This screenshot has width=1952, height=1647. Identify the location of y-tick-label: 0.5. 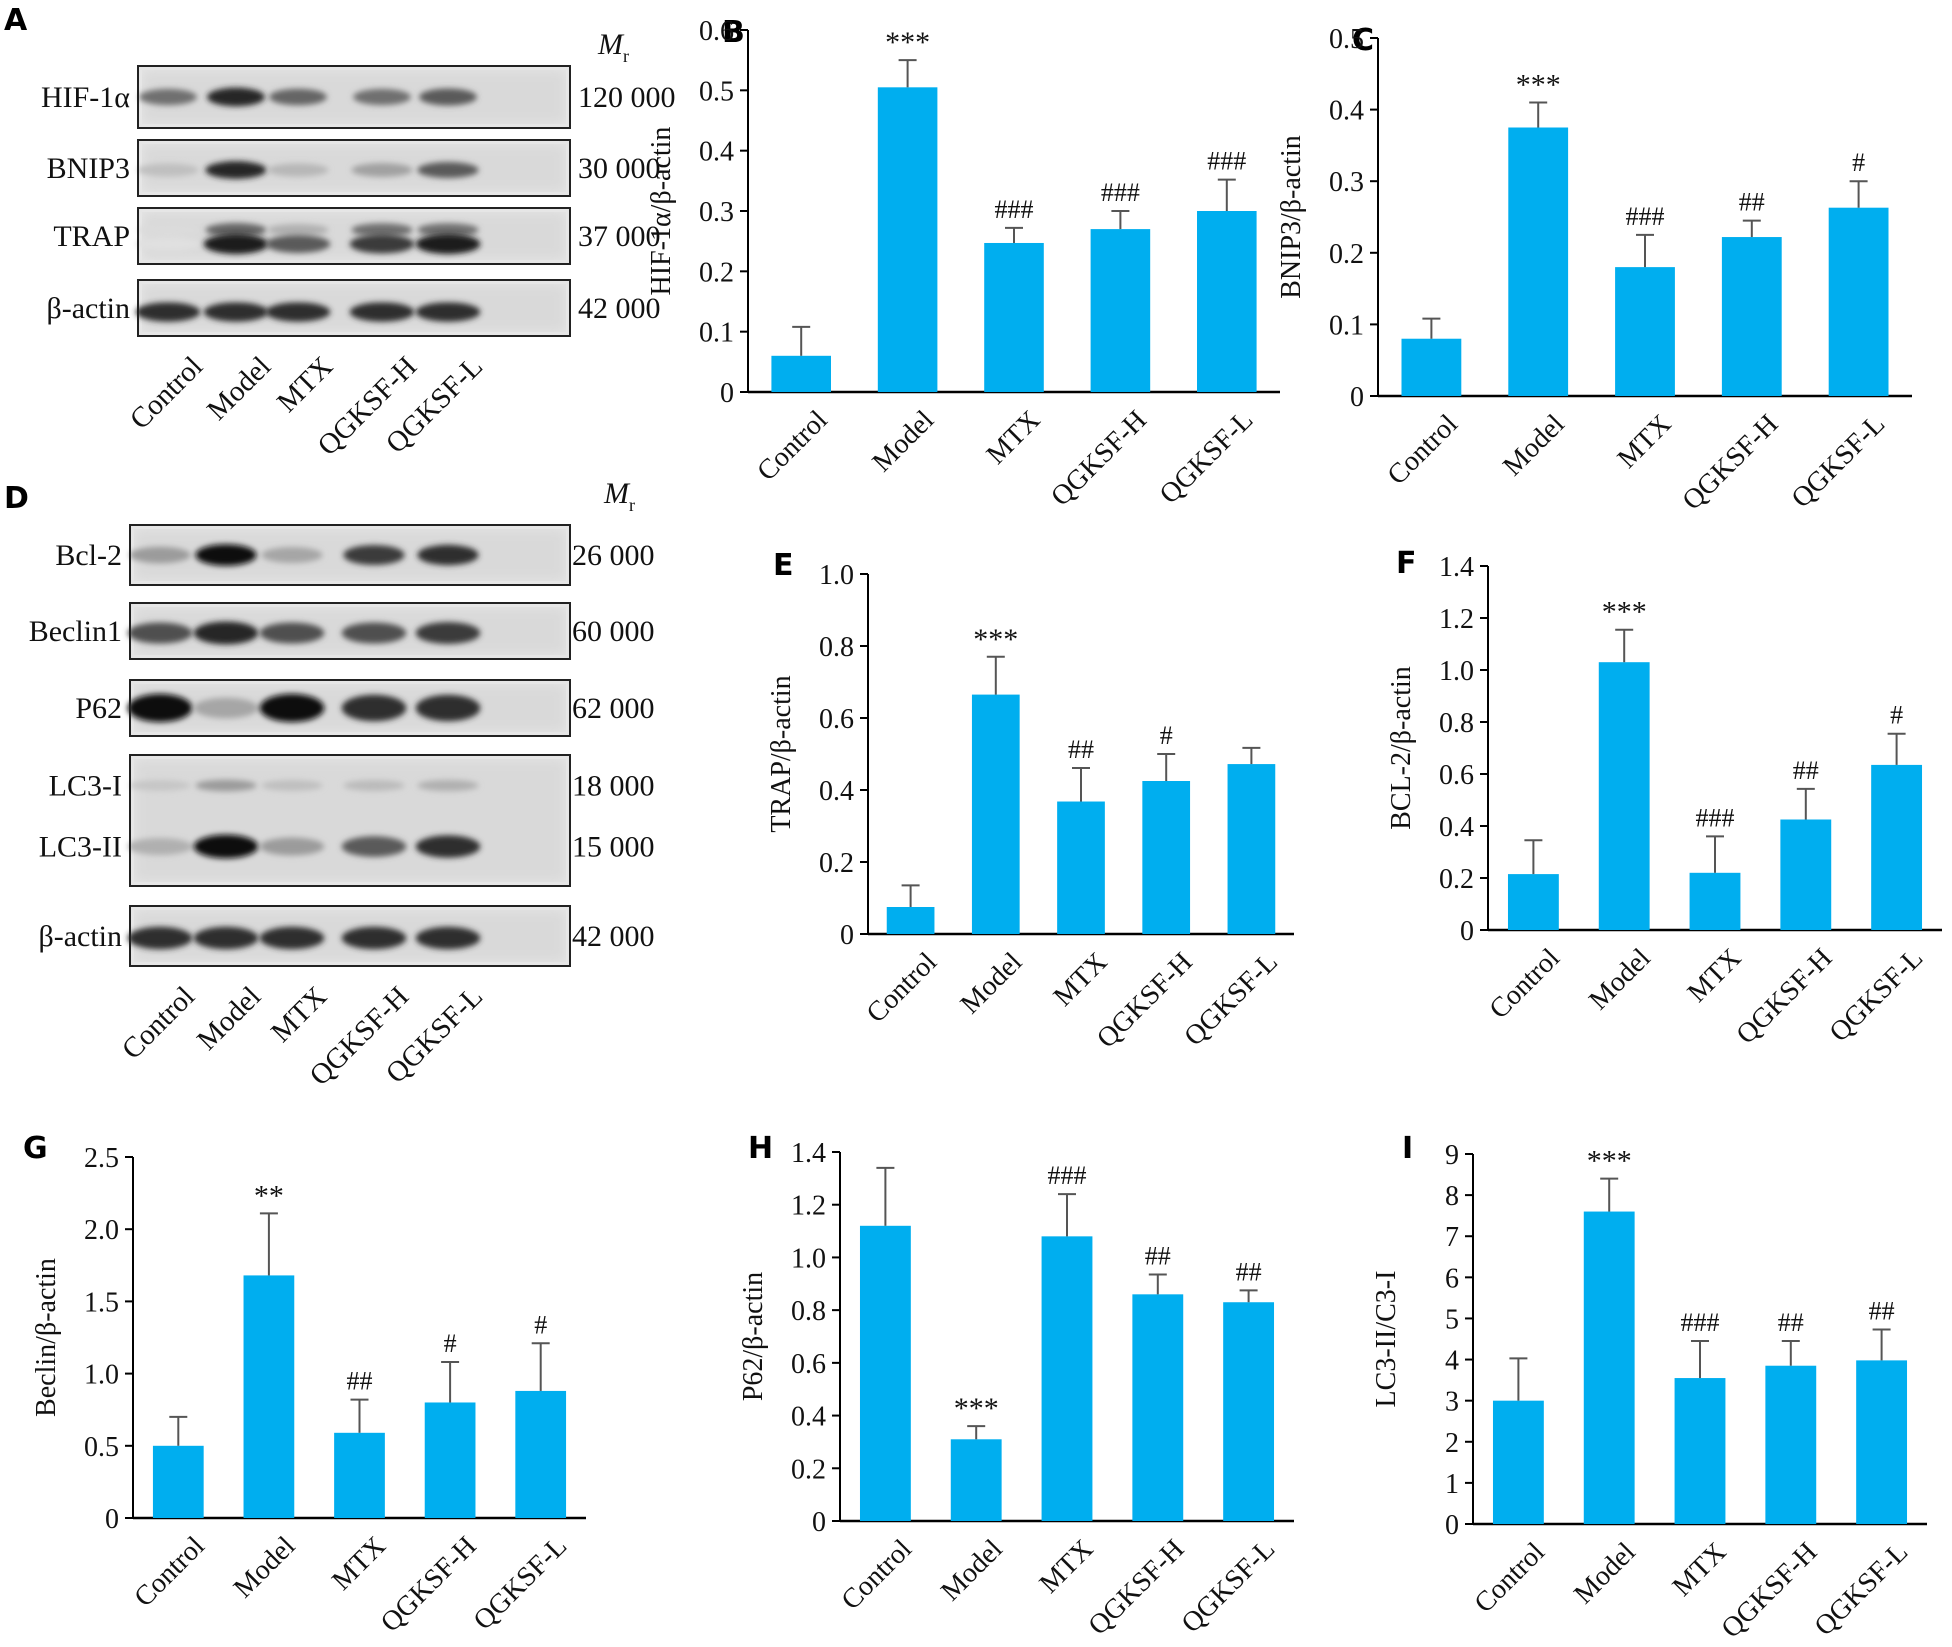
(101, 1447).